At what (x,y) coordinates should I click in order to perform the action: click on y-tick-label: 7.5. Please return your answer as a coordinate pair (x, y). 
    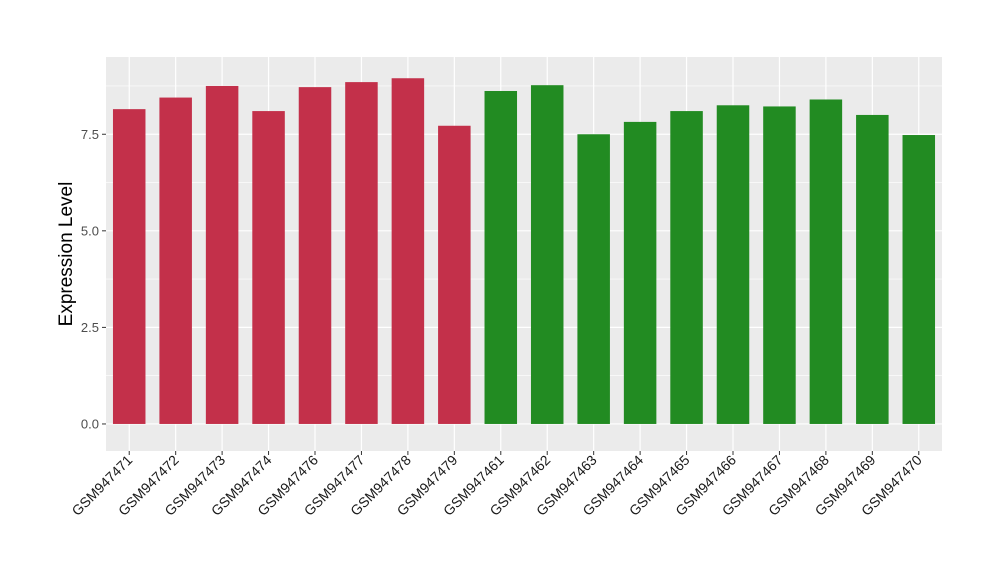
    Looking at the image, I should click on (90, 134).